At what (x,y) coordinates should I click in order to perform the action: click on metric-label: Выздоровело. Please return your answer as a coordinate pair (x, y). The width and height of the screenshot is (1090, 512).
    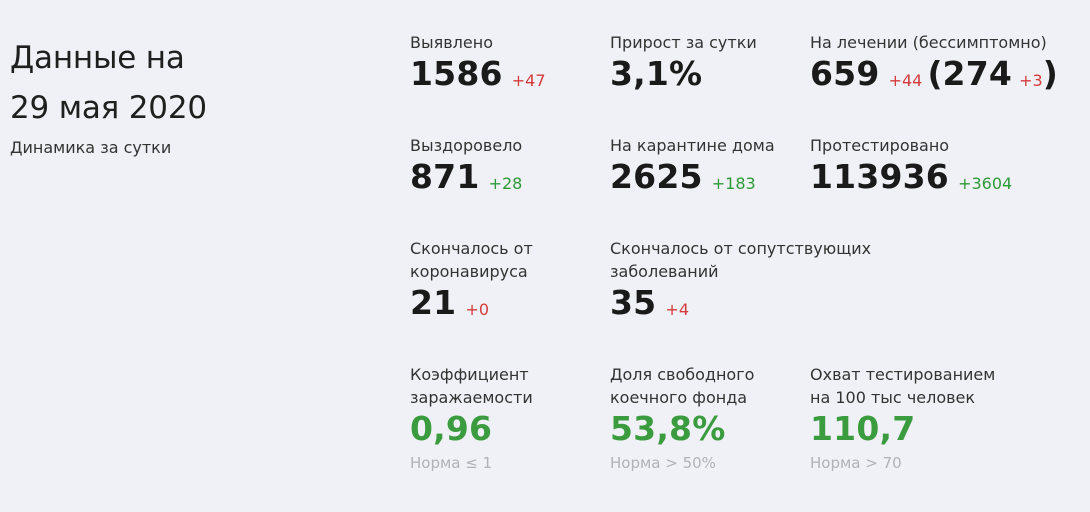
    Looking at the image, I should click on (466, 145).